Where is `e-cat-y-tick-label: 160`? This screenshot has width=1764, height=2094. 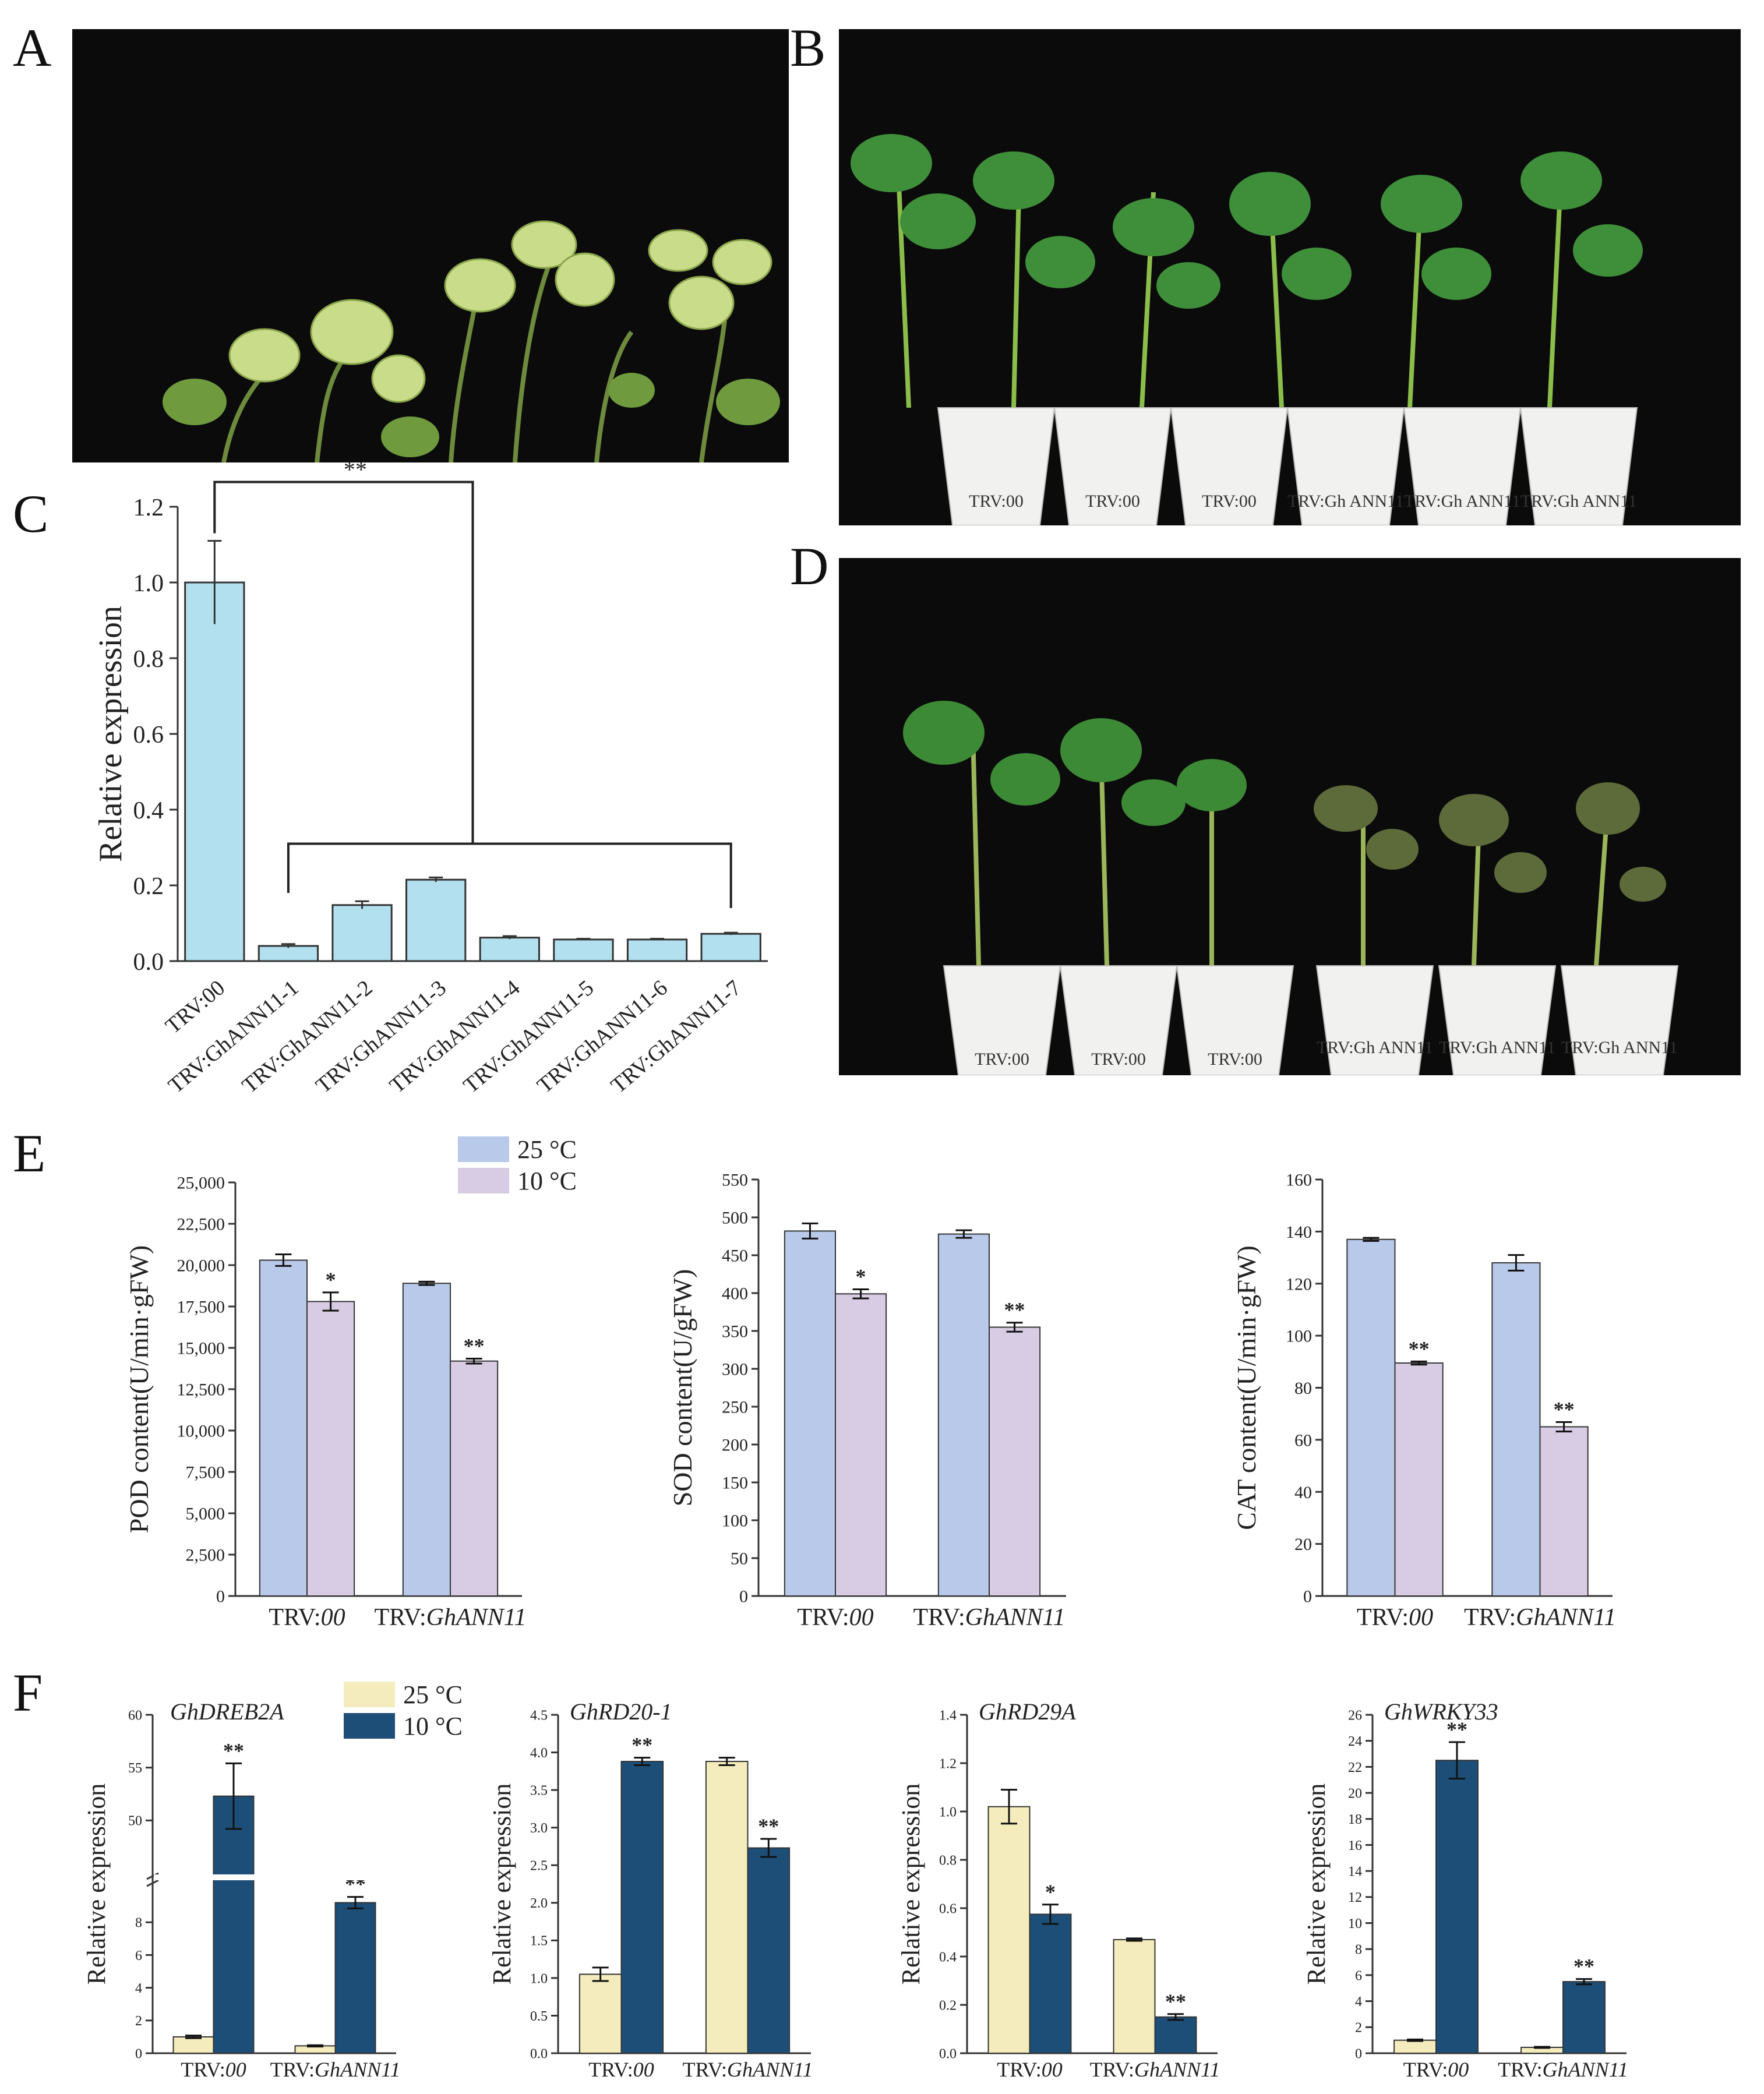 e-cat-y-tick-label: 160 is located at coordinates (1299, 1181).